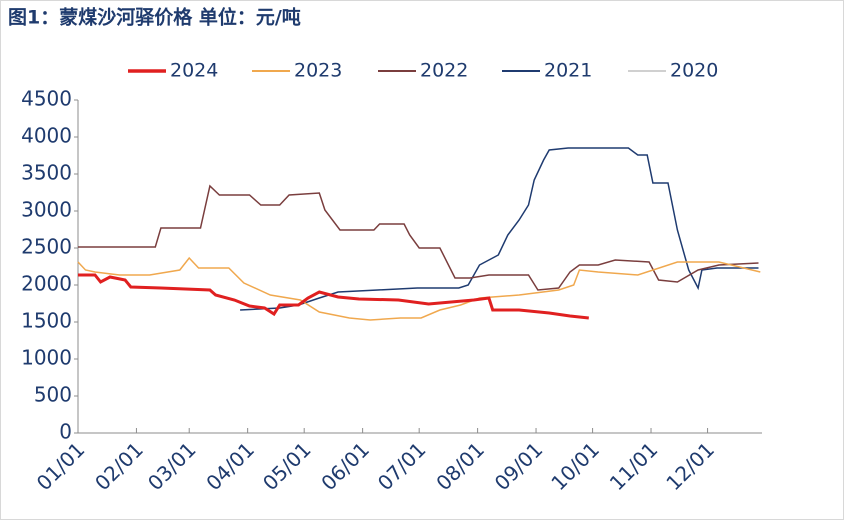 Image resolution: width=844 pixels, height=520 pixels. What do you see at coordinates (444, 71) in the screenshot?
I see `legend-label: 2022` at bounding box center [444, 71].